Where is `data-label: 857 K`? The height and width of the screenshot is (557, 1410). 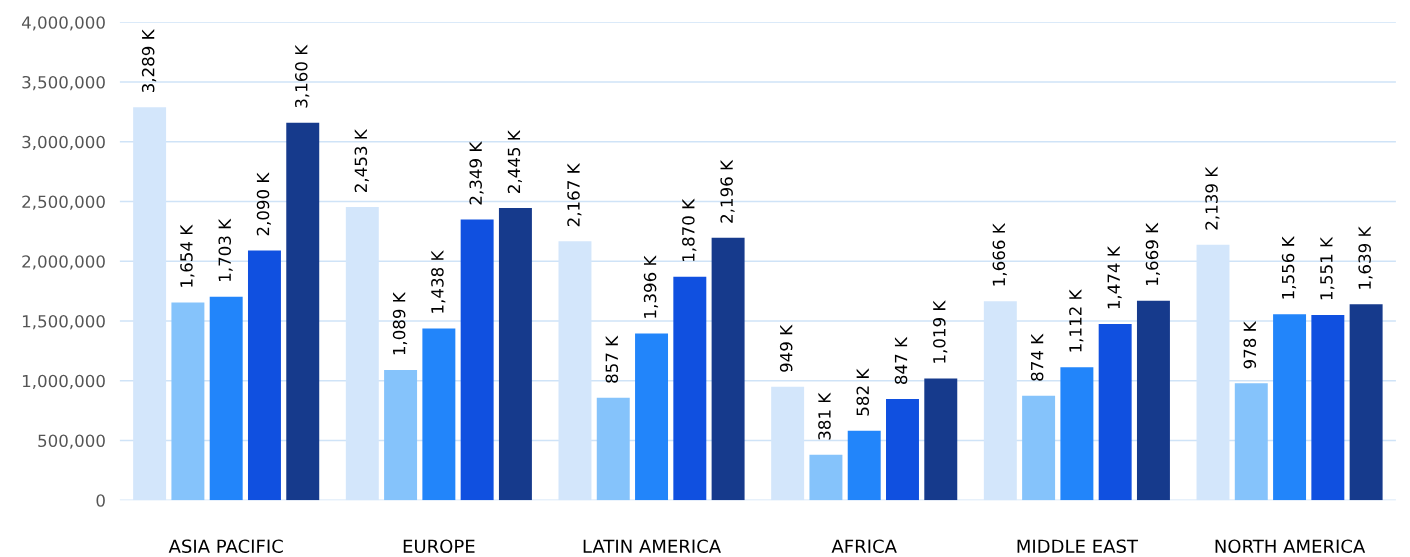
data-label: 857 K is located at coordinates (612, 359).